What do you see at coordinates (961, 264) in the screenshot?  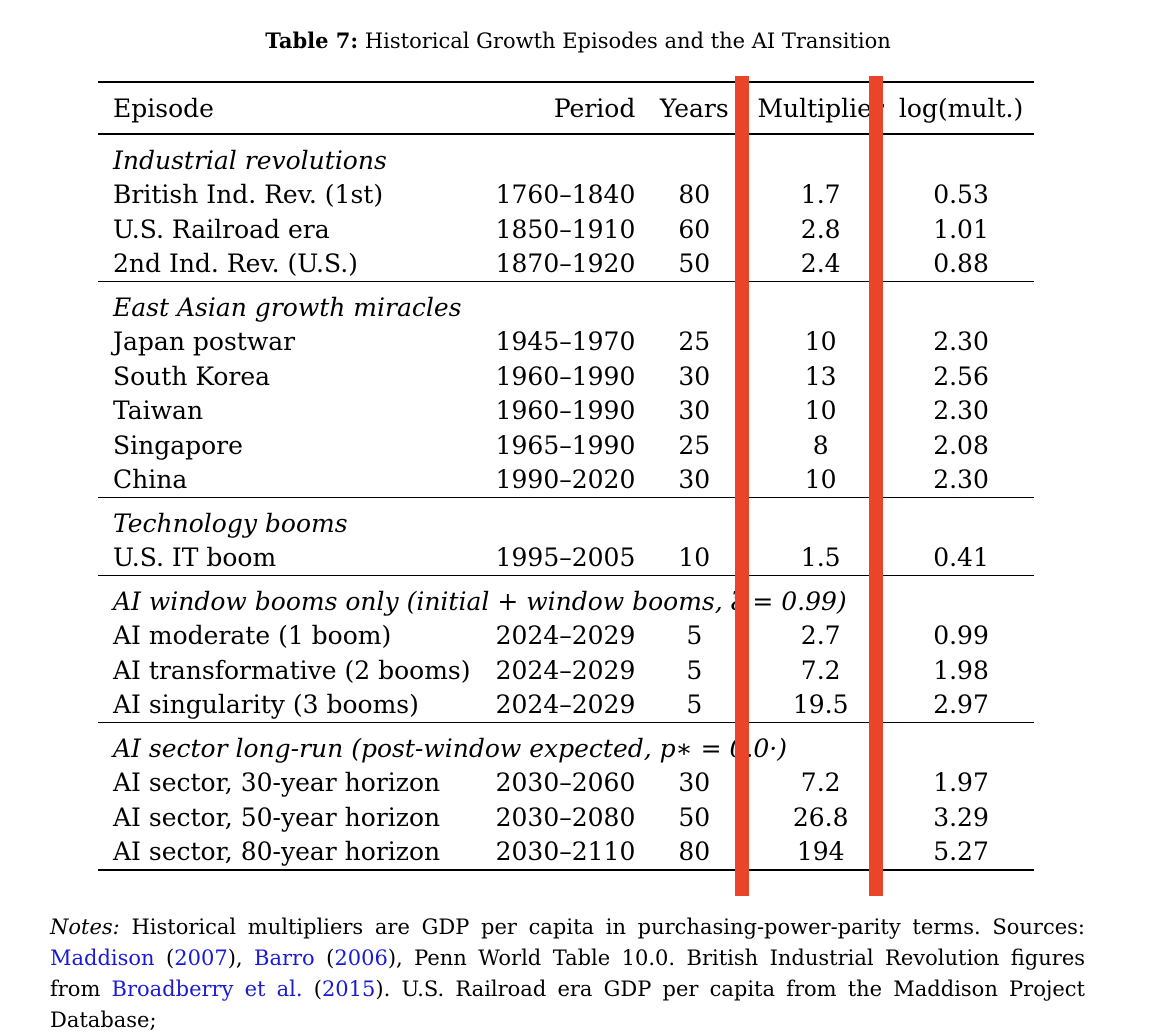 I see `cell-log-mult: 0.88` at bounding box center [961, 264].